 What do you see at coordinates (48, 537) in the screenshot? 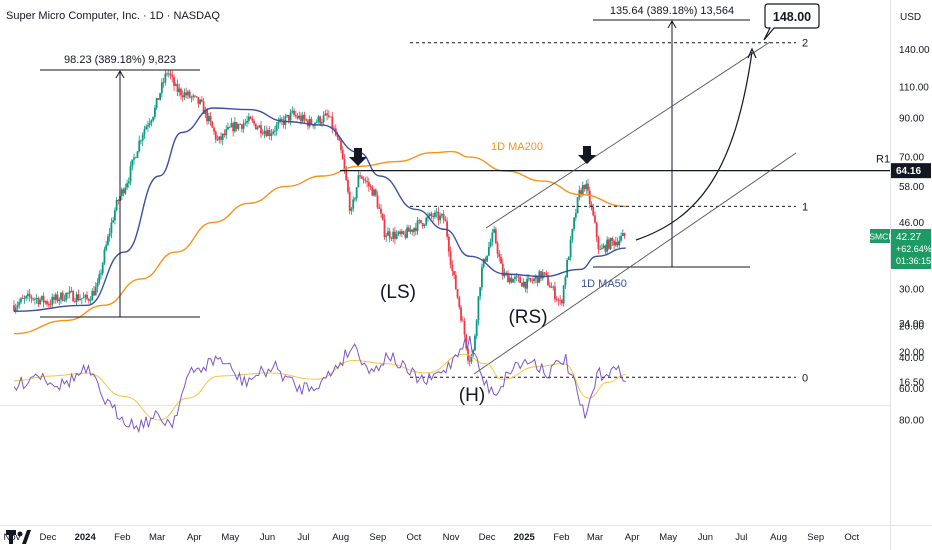
I see `time-tick-label: Dec` at bounding box center [48, 537].